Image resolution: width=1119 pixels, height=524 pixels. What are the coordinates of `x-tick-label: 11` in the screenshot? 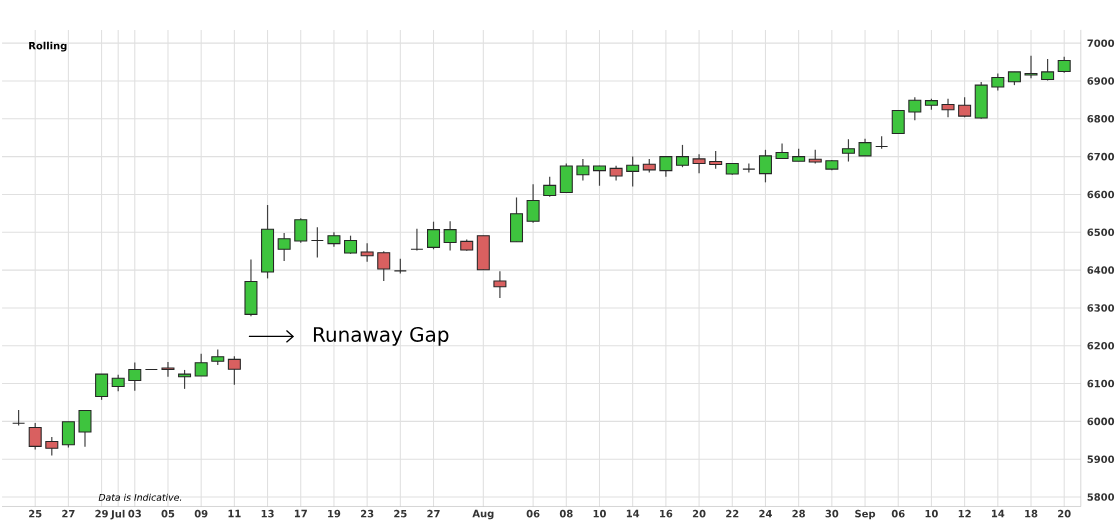 It's located at (234, 513).